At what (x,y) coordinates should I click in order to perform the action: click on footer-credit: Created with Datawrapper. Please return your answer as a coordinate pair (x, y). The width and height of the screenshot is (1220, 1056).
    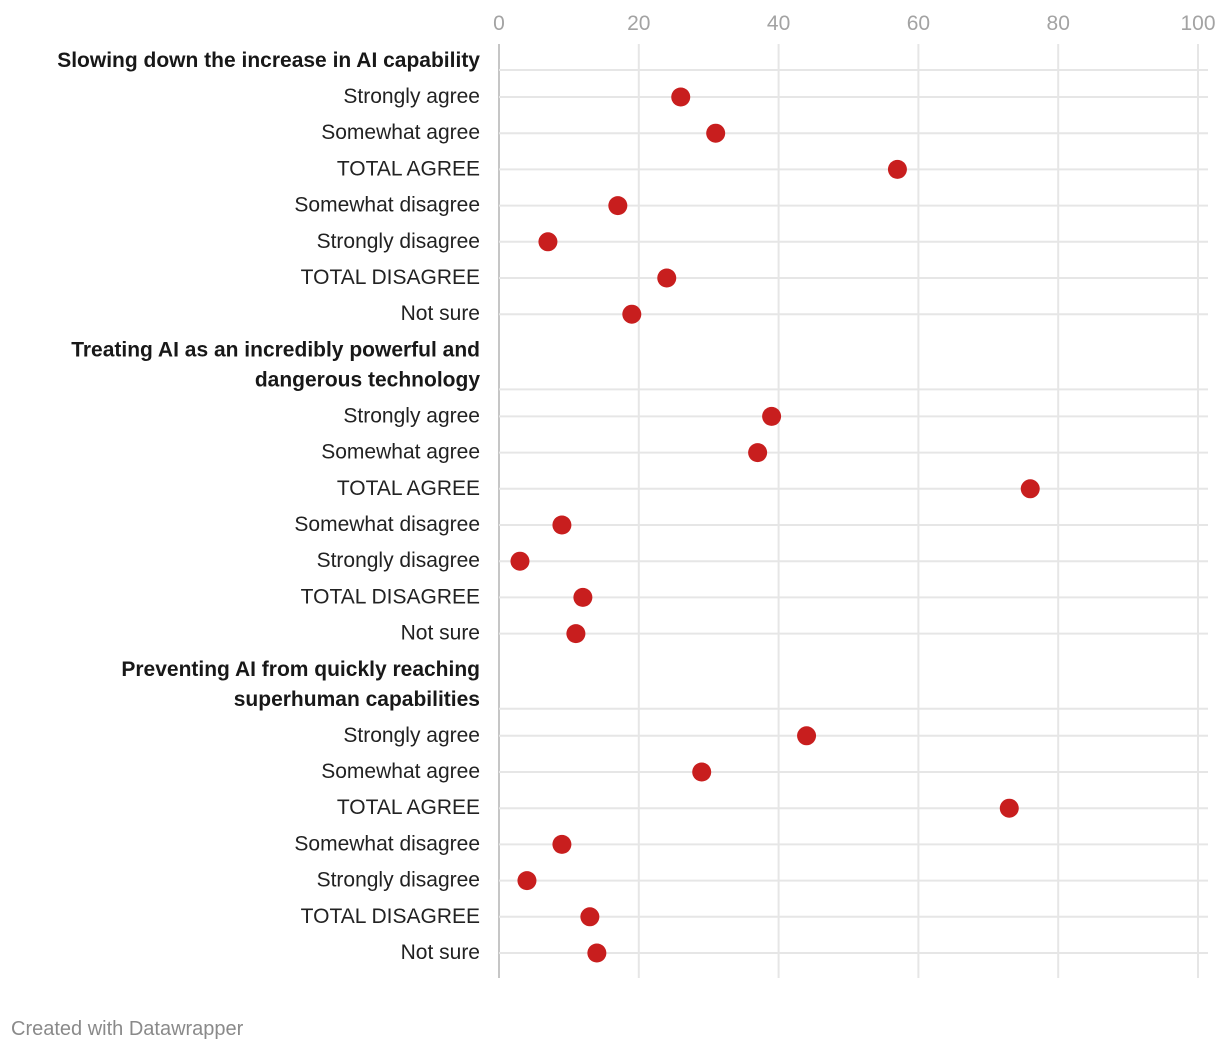
    Looking at the image, I should click on (127, 1029).